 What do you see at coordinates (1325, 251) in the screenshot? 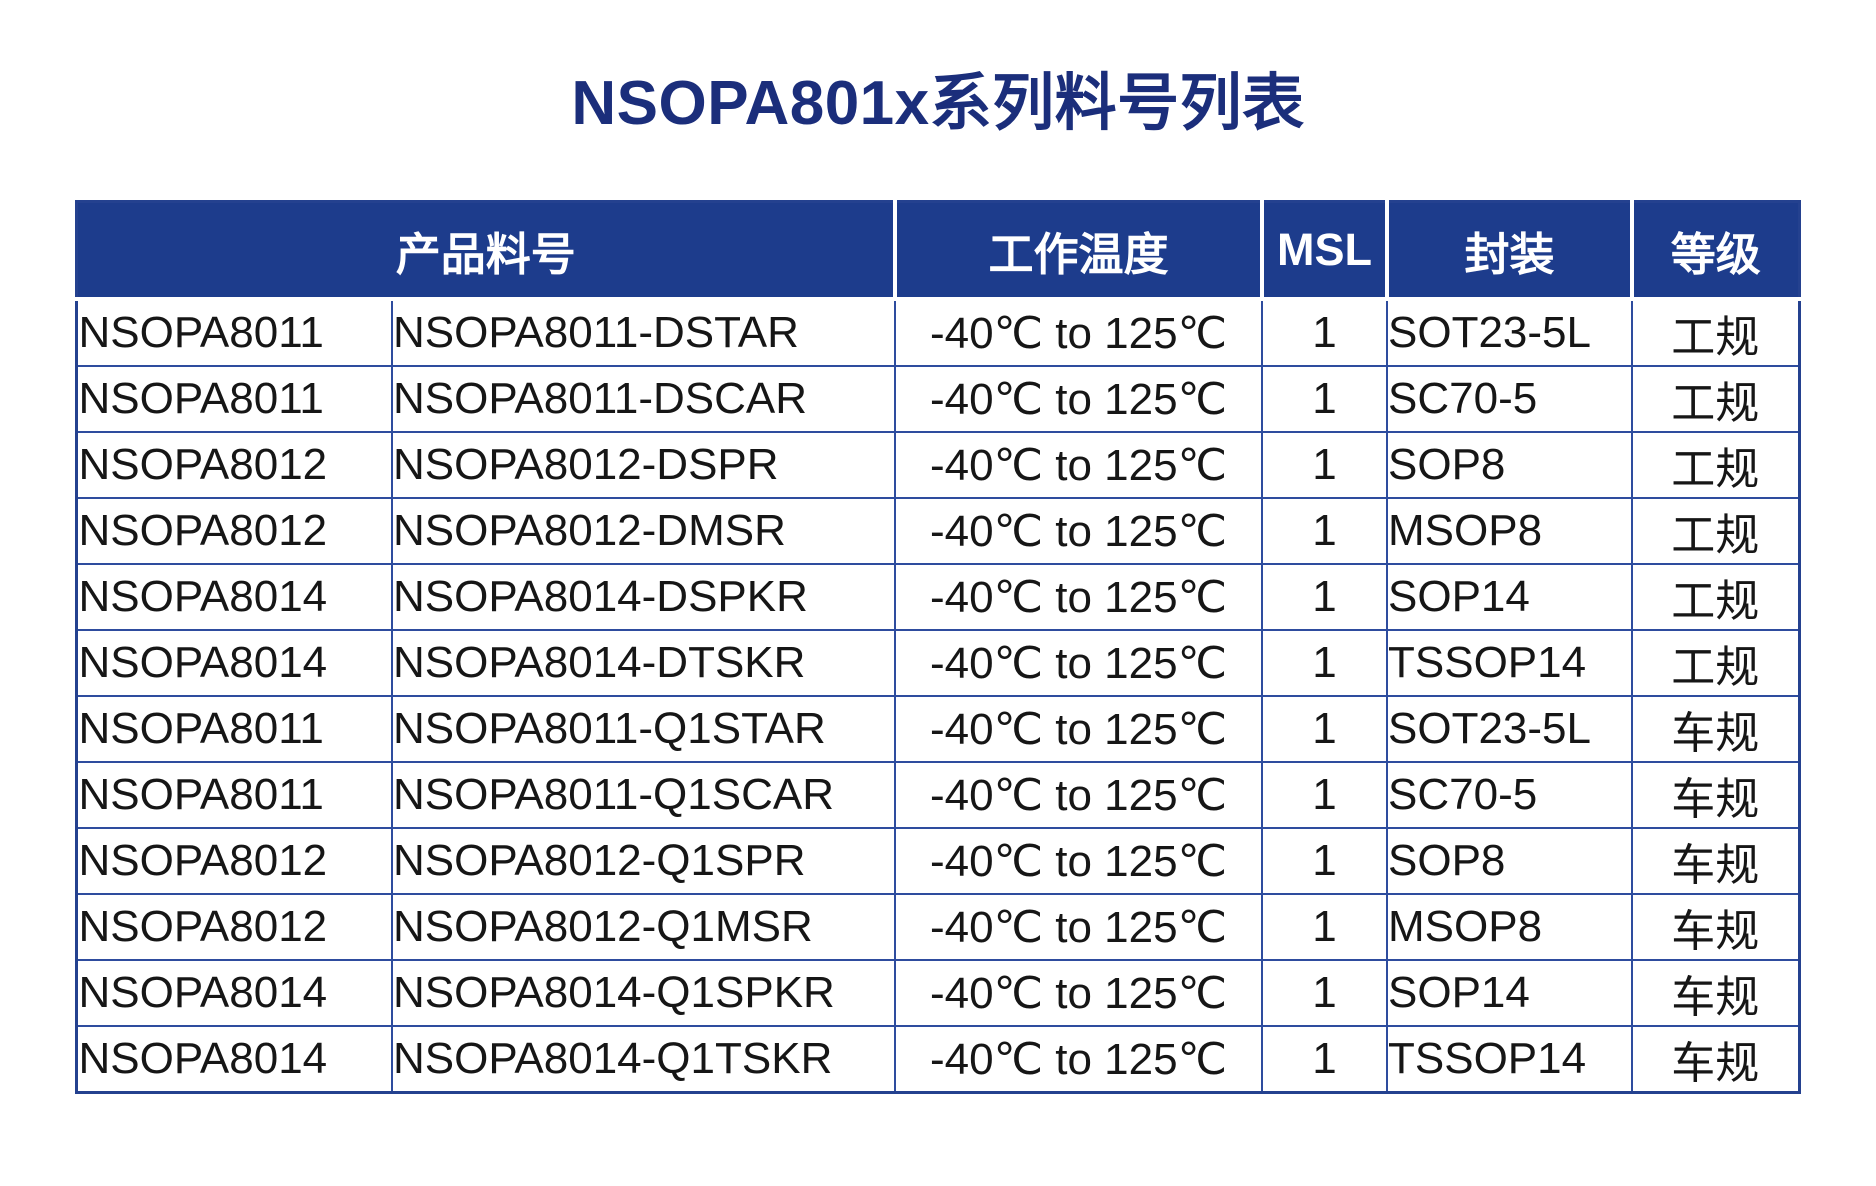
I see `header-msl: MSL` at bounding box center [1325, 251].